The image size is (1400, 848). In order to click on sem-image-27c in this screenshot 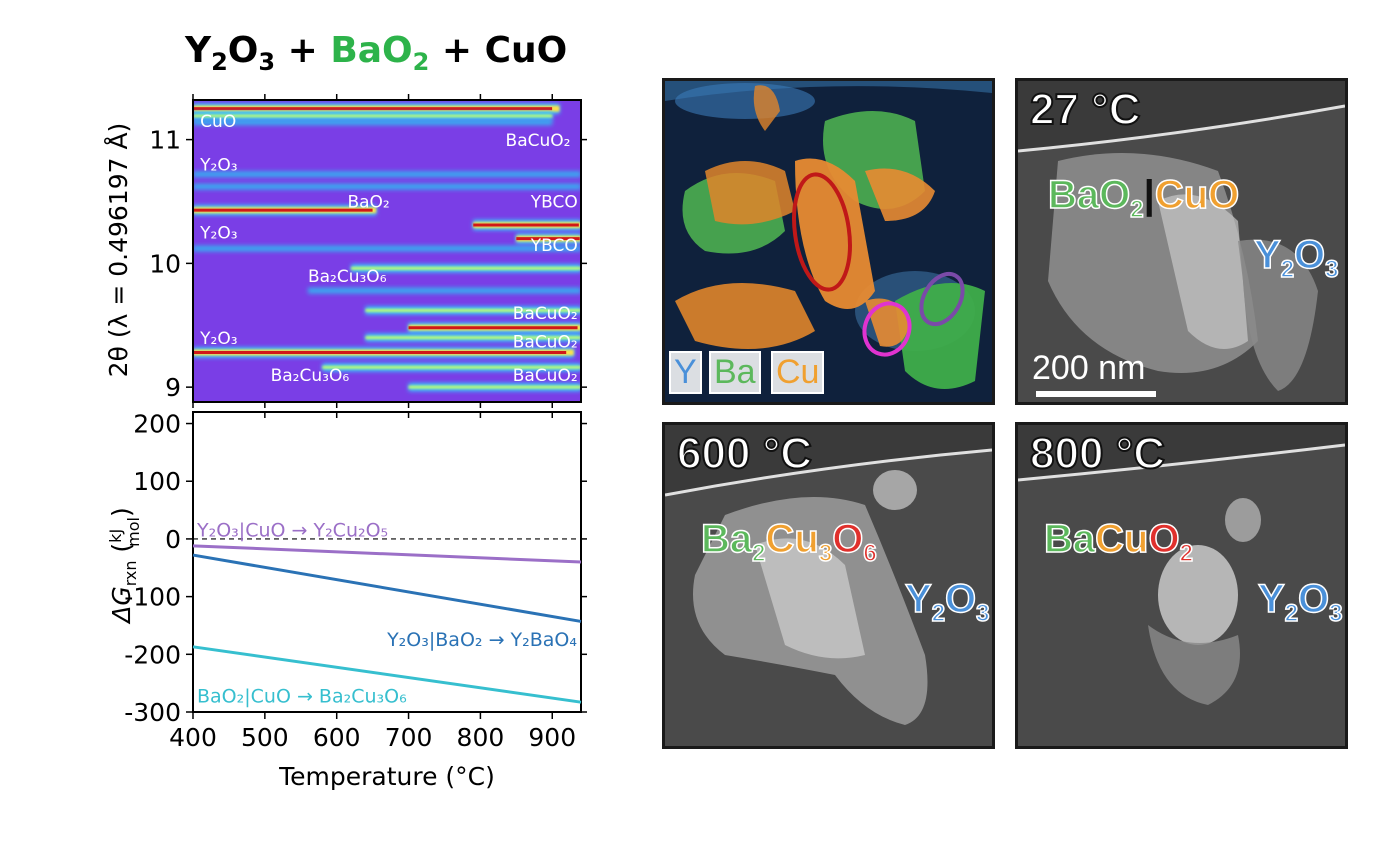, I will do `click(1181, 236)`.